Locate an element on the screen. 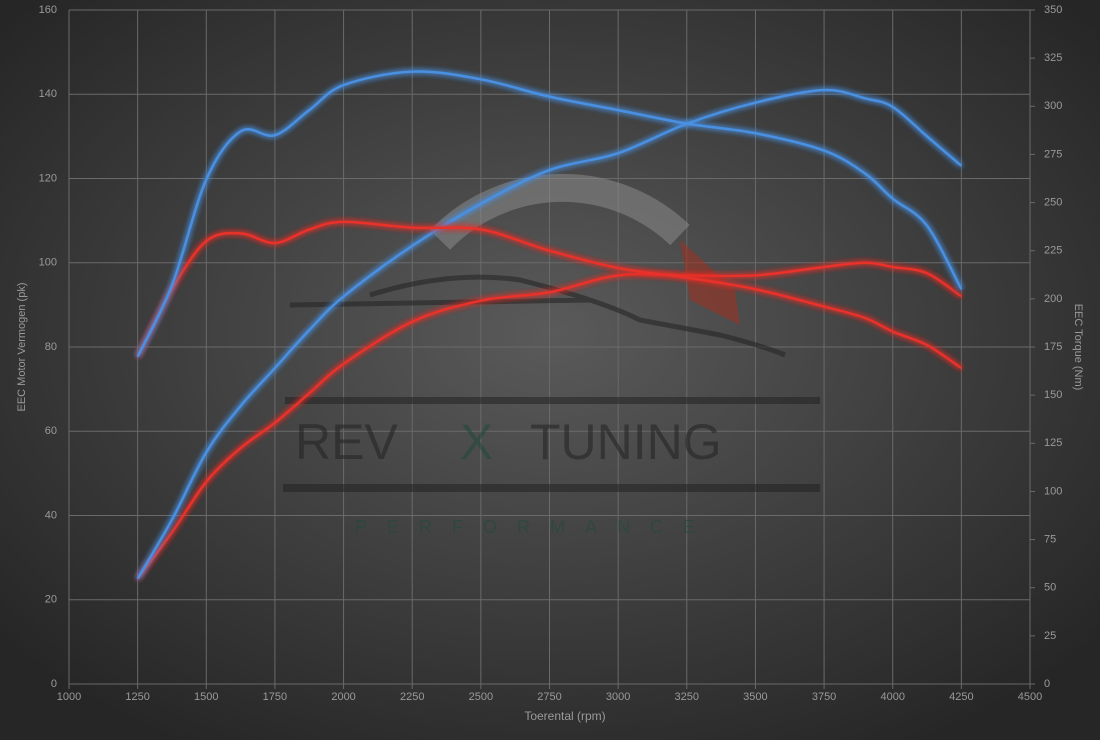  x-tick-label: 3000 is located at coordinates (618, 697).